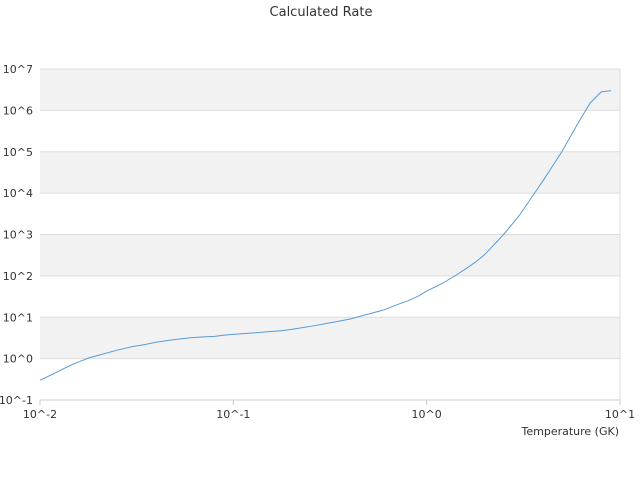 The height and width of the screenshot is (484, 640). Describe the element at coordinates (16, 400) in the screenshot. I see `y-tick-label: 10^-1` at that location.